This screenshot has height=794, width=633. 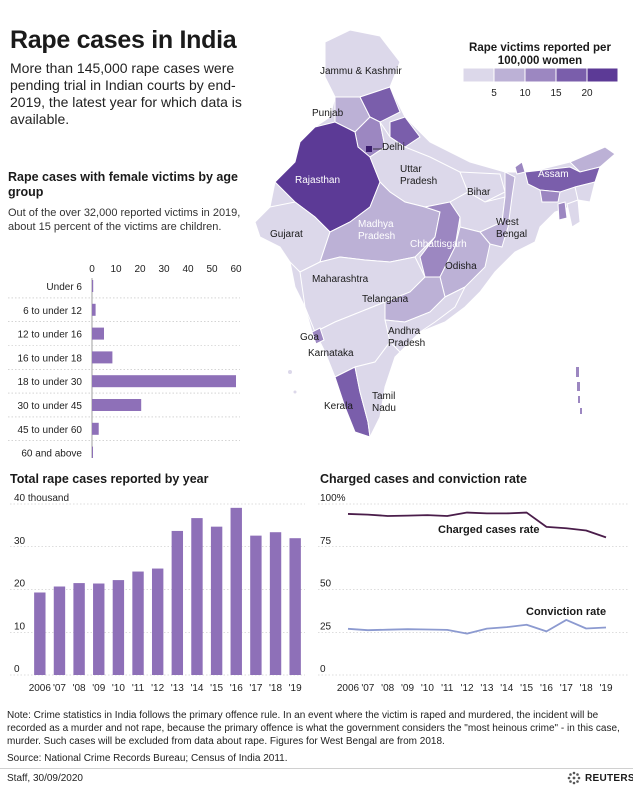 What do you see at coordinates (550, 196) in the screenshot?
I see `map-state-meghalaya` at bounding box center [550, 196].